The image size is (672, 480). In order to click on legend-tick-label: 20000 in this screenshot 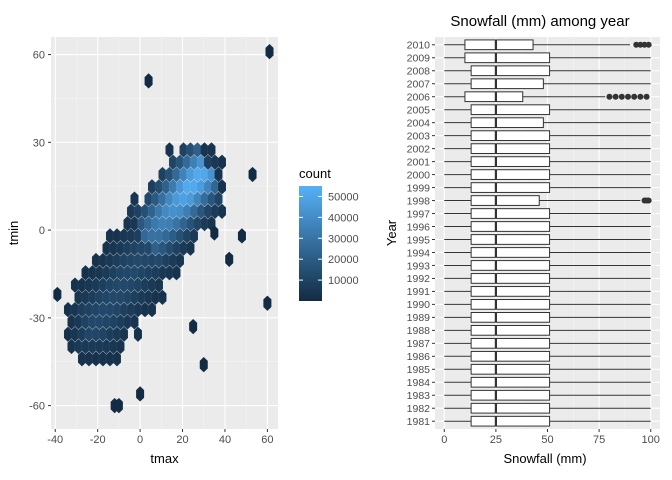, I will do `click(343, 260)`.